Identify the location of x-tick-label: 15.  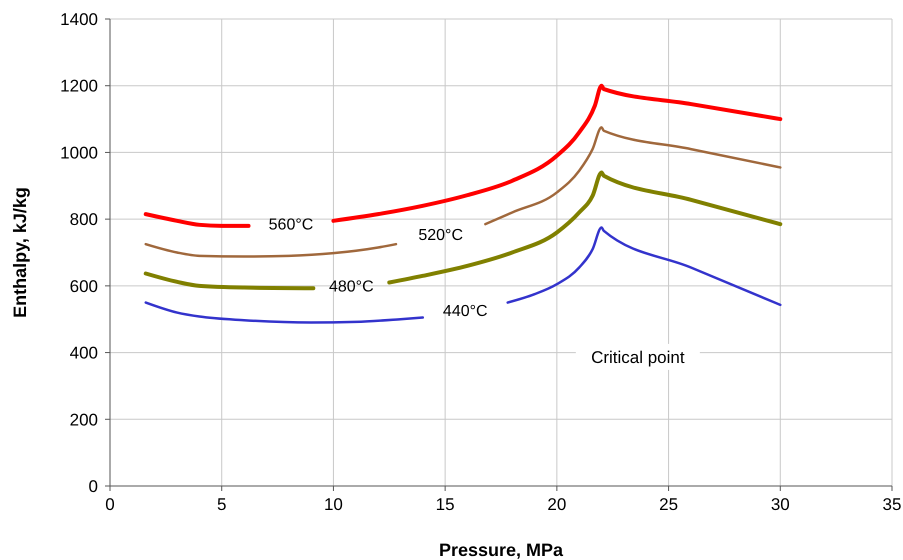
(445, 504).